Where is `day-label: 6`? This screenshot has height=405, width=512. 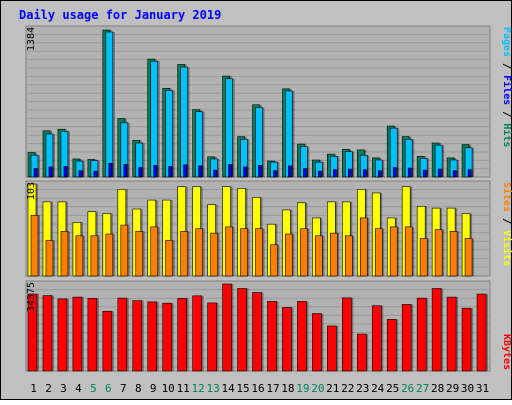 day-label: 6 is located at coordinates (108, 388).